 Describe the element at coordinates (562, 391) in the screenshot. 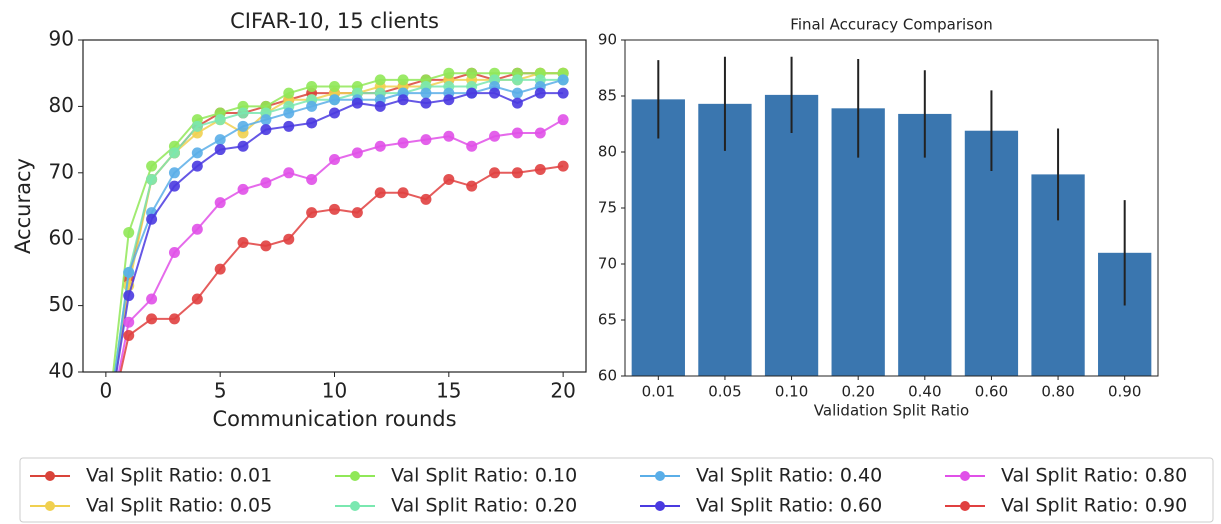

I see `x-tick-label: 20` at that location.